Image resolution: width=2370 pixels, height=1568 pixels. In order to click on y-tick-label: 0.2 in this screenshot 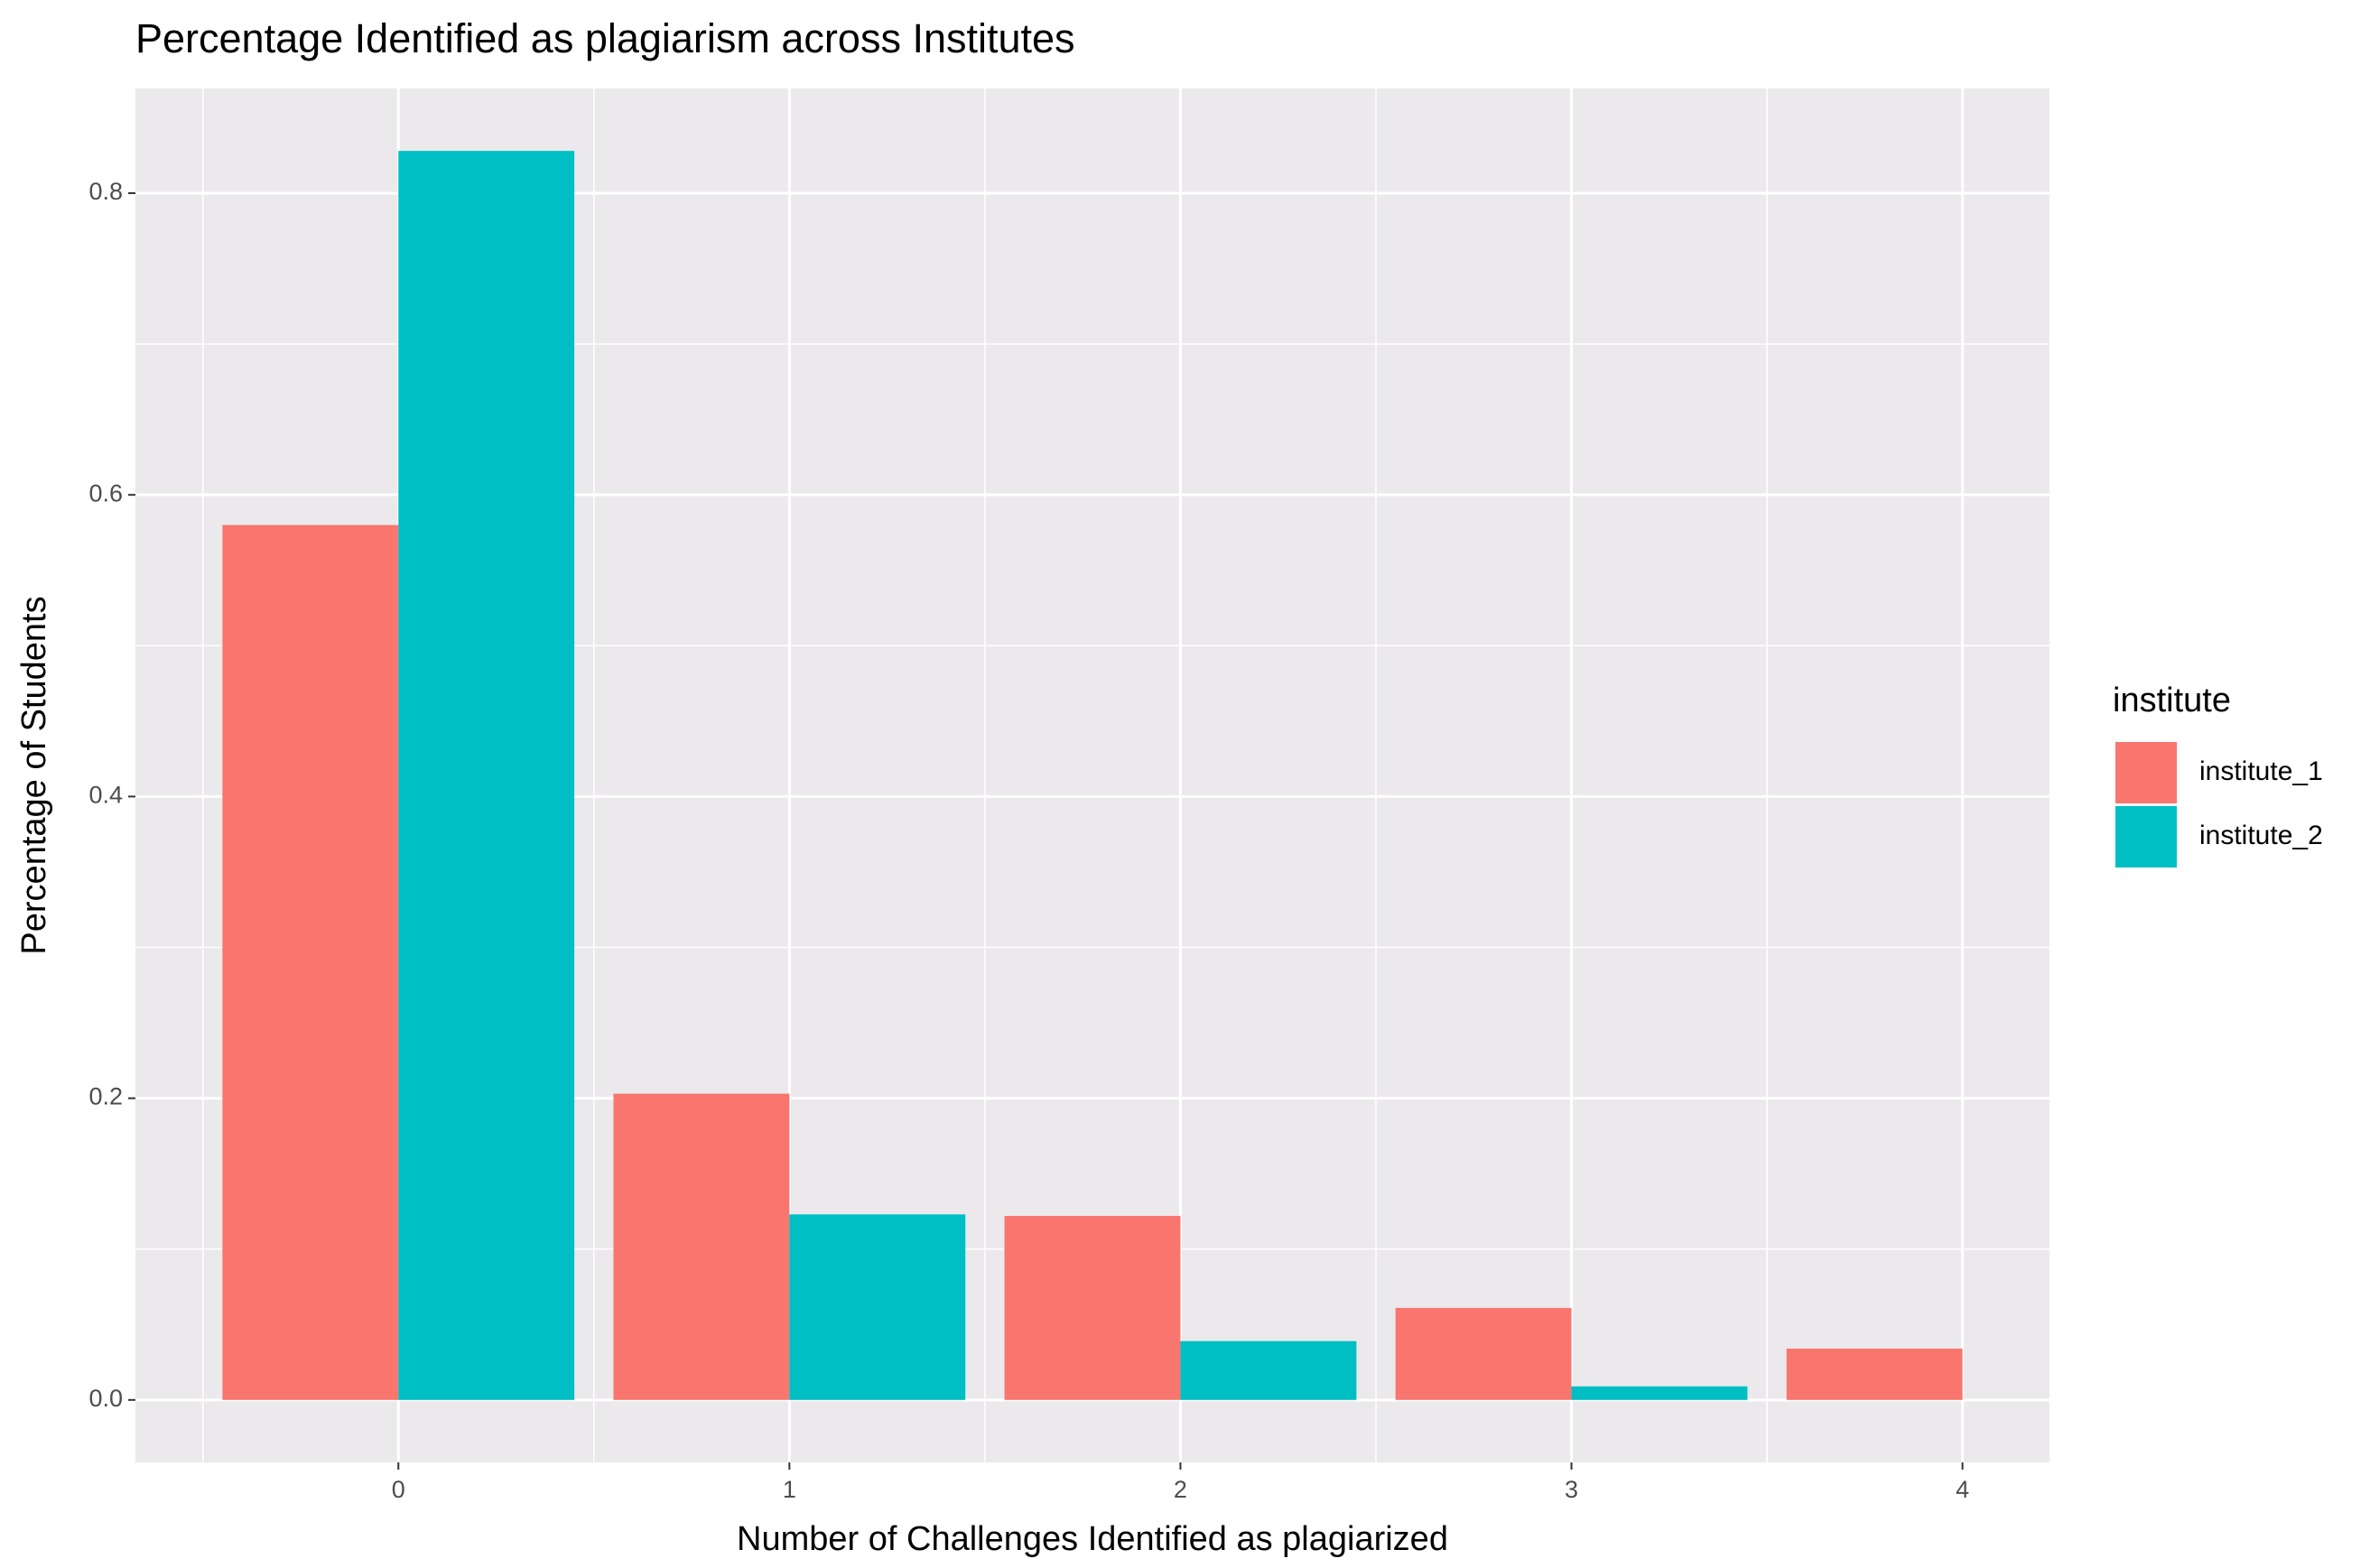, I will do `click(105, 1096)`.